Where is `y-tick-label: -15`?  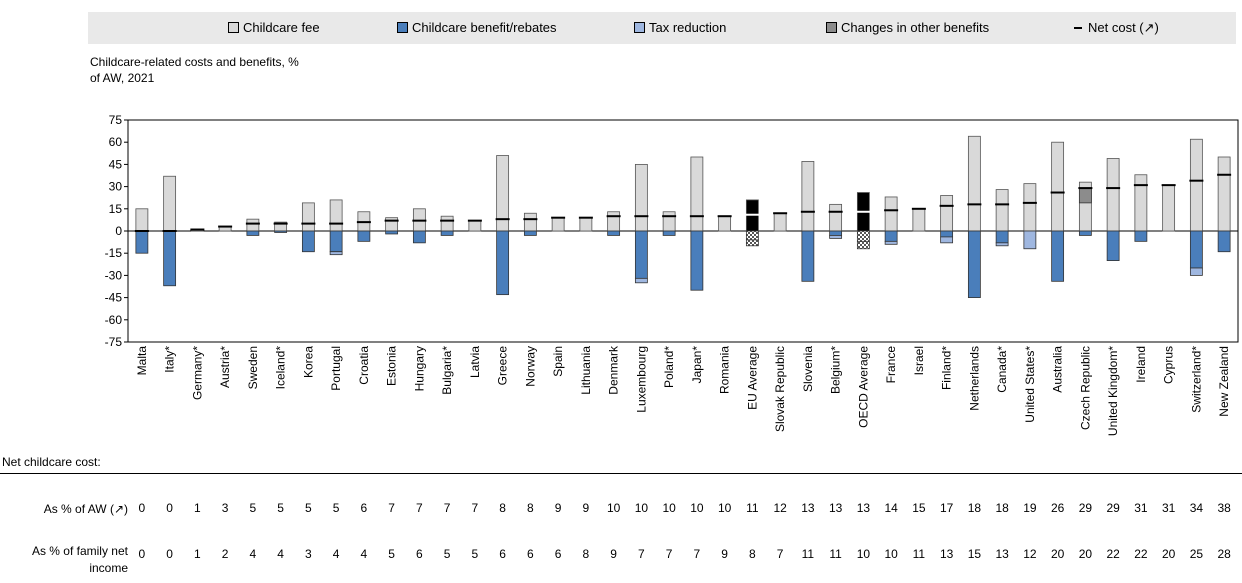
y-tick-label: -15 is located at coordinates (114, 253).